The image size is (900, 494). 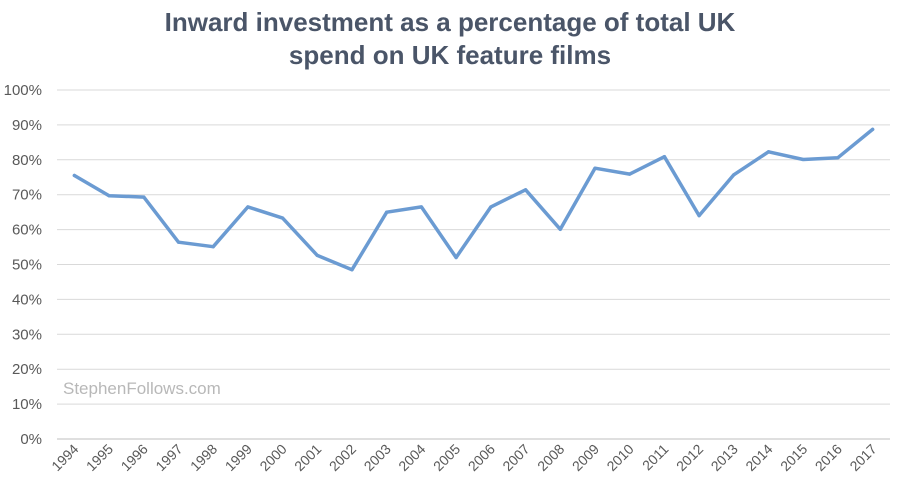 I want to click on y-axis-ticks: 0% 10% 20% 30% 40% 50% 60% 70% 80% 90% 100%, so click(x=23, y=265).